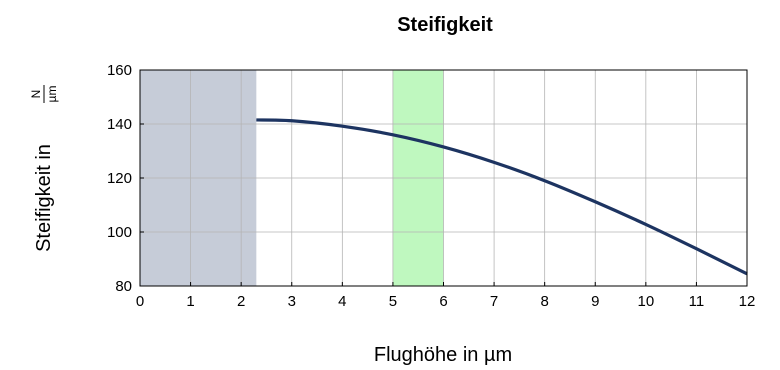 Image resolution: width=780 pixels, height=370 pixels. I want to click on y-tick-label: 120, so click(119, 178).